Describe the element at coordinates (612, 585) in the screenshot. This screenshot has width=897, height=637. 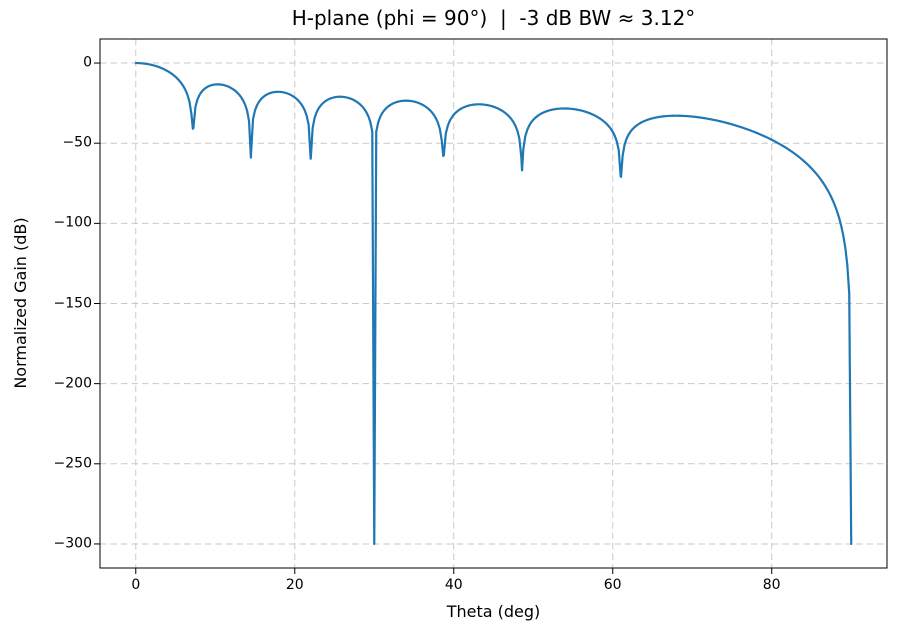
I see `x-tick-label: 60` at that location.